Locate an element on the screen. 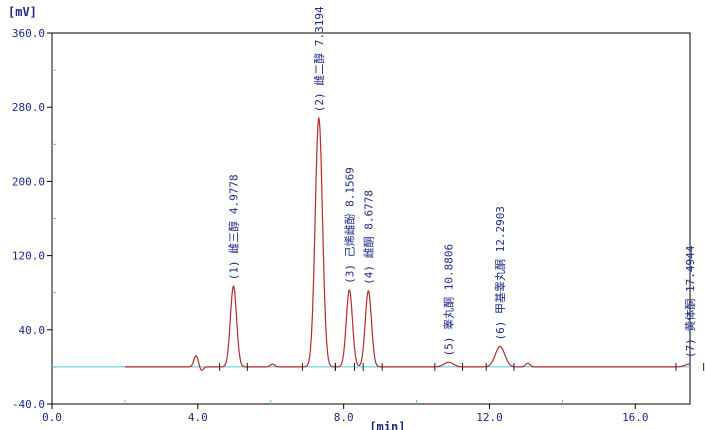 The height and width of the screenshot is (430, 705). y-tick-label: 280.0 is located at coordinates (28, 107).